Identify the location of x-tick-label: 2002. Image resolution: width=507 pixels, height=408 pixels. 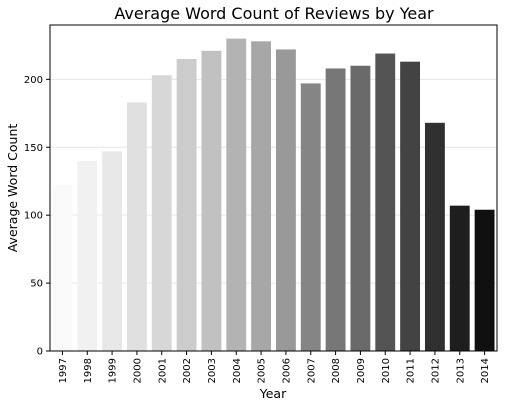
(187, 370).